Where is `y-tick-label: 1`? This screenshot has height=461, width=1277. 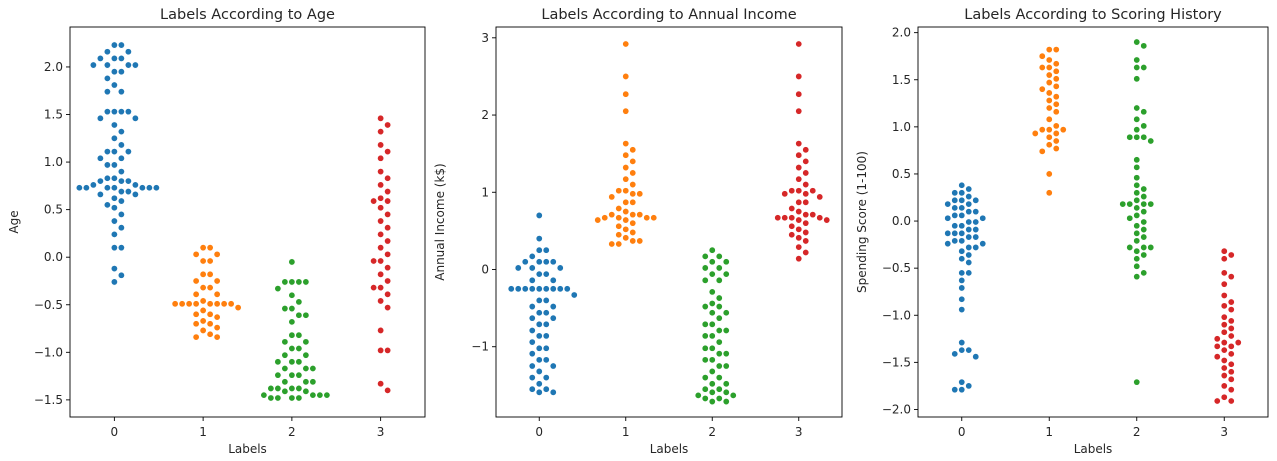
y-tick-label: 1 is located at coordinates (485, 192).